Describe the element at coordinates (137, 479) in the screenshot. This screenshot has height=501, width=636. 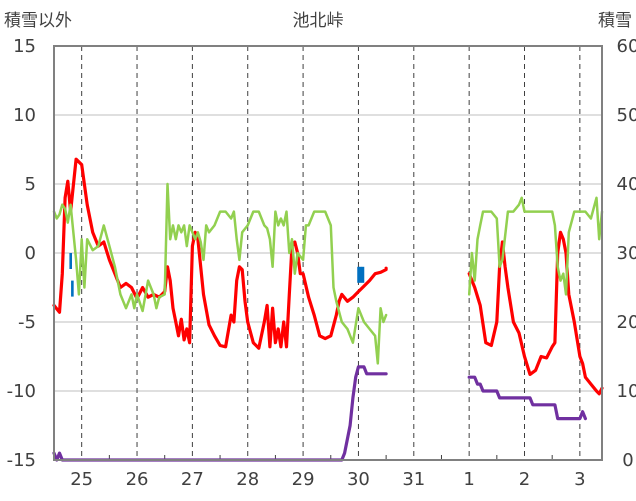
I see `x-tick-label: 26` at that location.